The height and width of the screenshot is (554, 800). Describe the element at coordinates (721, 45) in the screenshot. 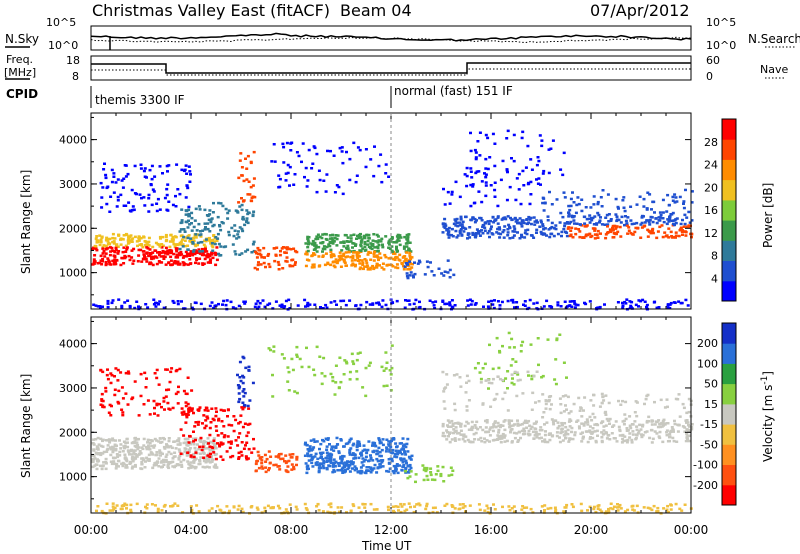

I see `nsky-tick-bottom-right: 10^0` at that location.